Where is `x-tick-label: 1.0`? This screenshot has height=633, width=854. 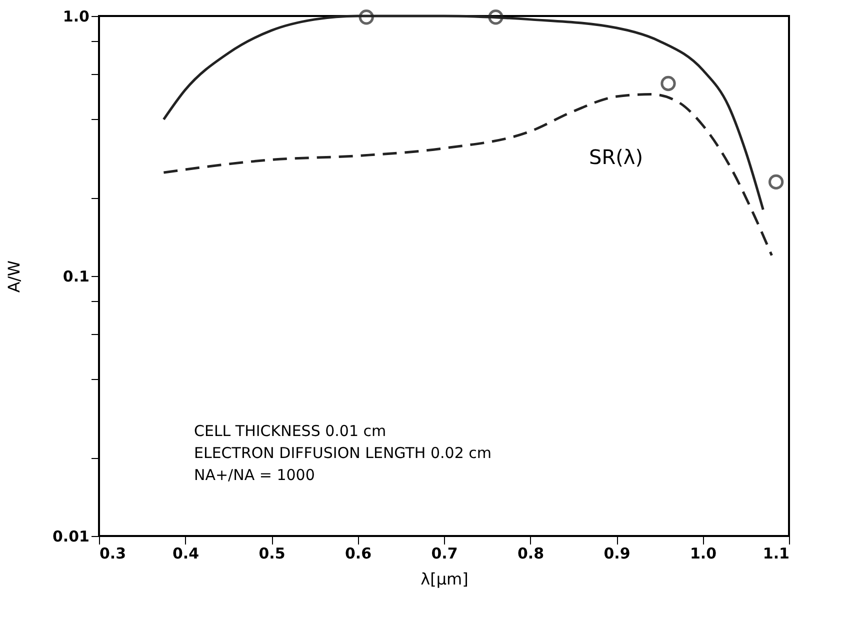 x-tick-label: 1.0 is located at coordinates (703, 553).